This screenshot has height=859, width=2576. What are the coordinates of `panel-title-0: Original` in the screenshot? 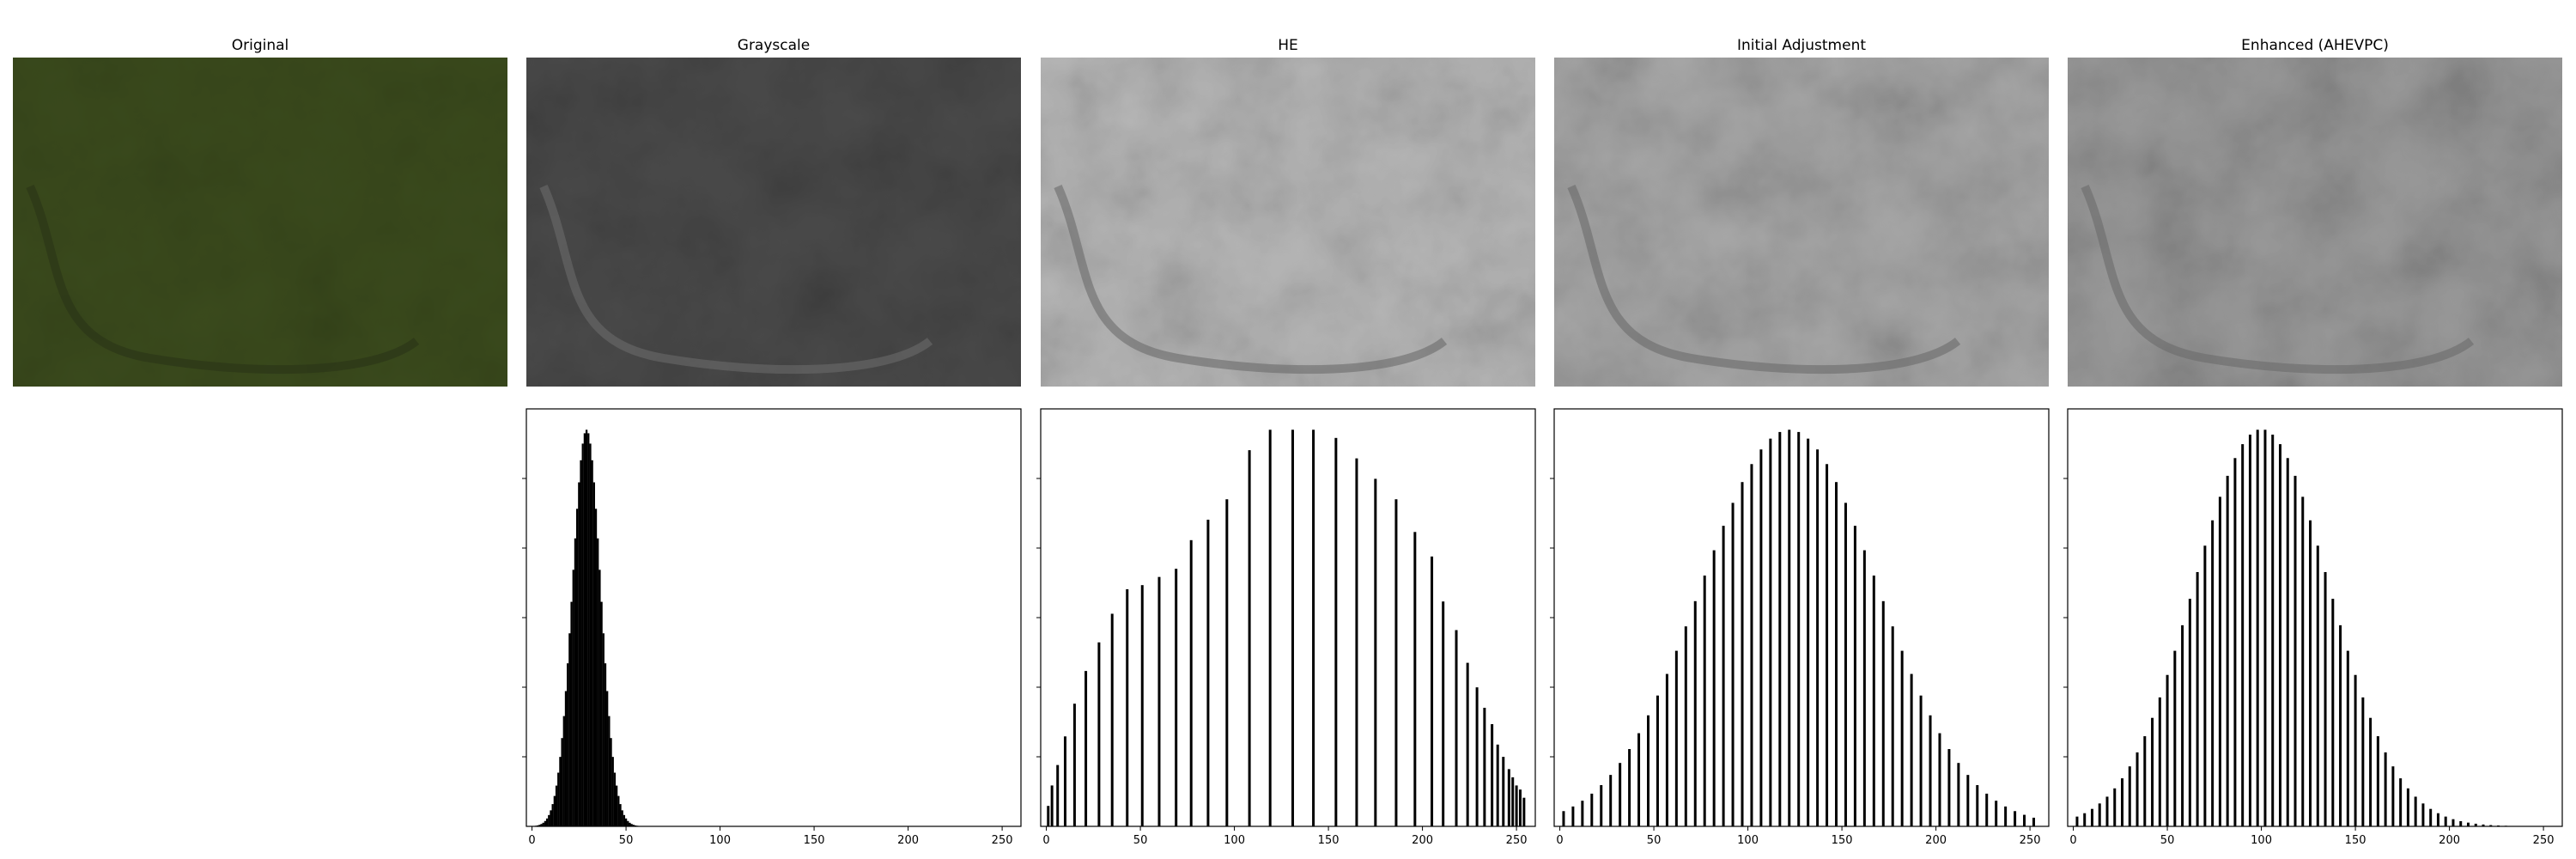 It's located at (260, 45).